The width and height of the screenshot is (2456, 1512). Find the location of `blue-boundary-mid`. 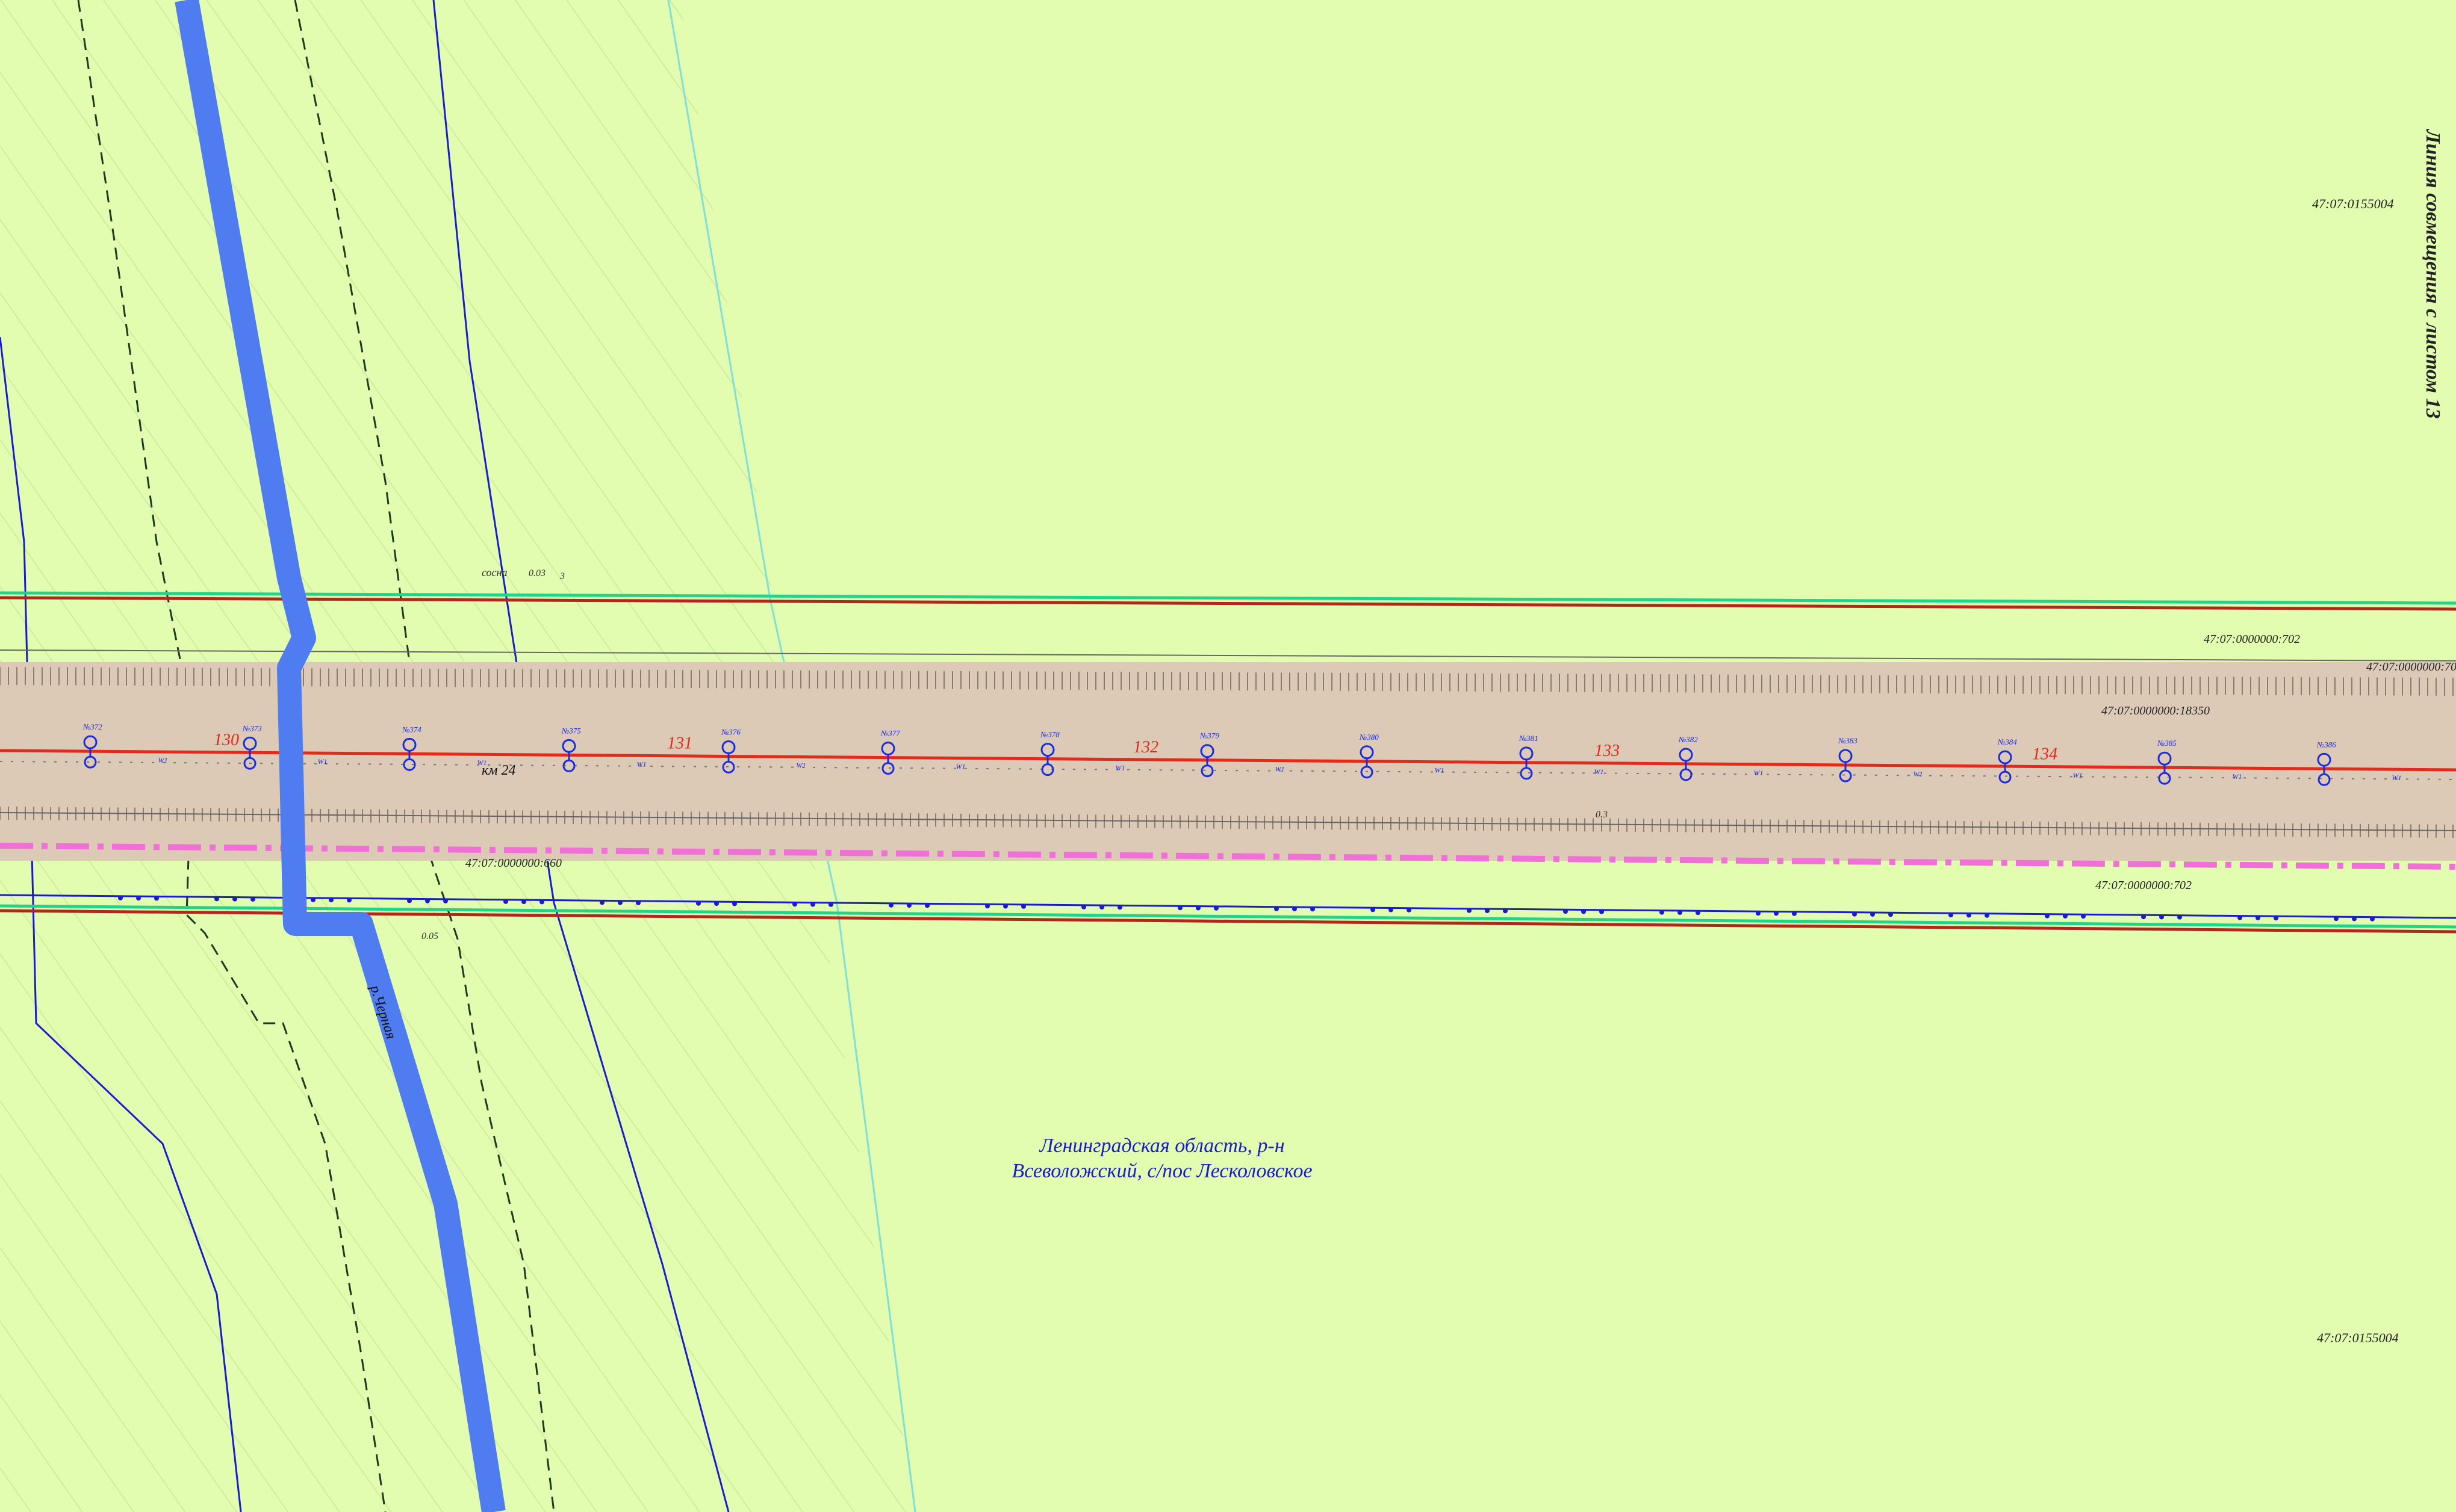

blue-boundary-mid is located at coordinates (581, 756).